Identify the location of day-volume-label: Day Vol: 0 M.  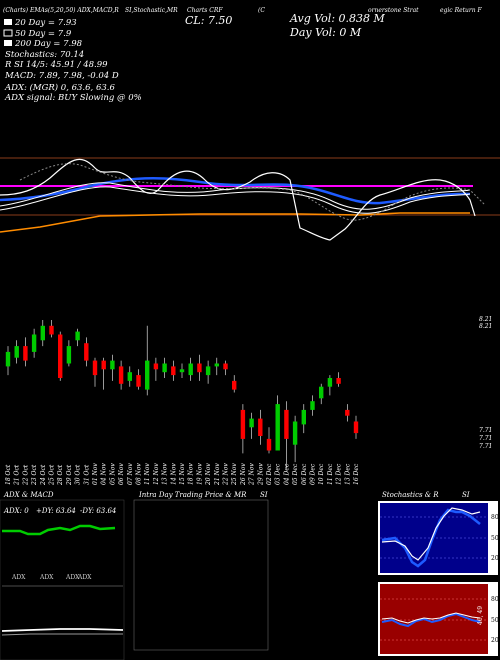
(325, 32).